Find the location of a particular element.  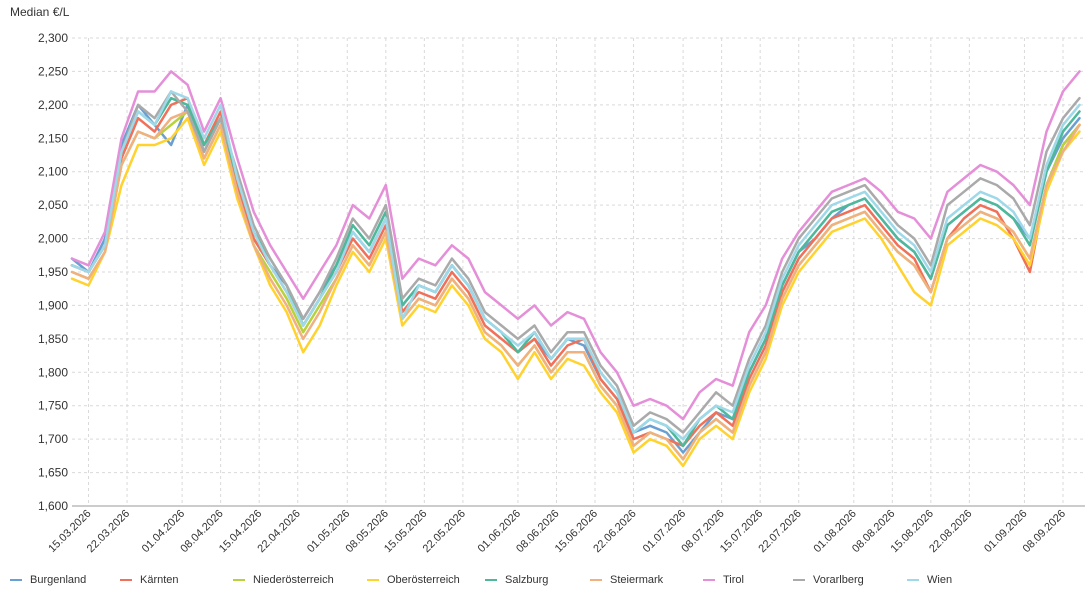

legend-item-salzburg: Salzburg is located at coordinates (516, 580).